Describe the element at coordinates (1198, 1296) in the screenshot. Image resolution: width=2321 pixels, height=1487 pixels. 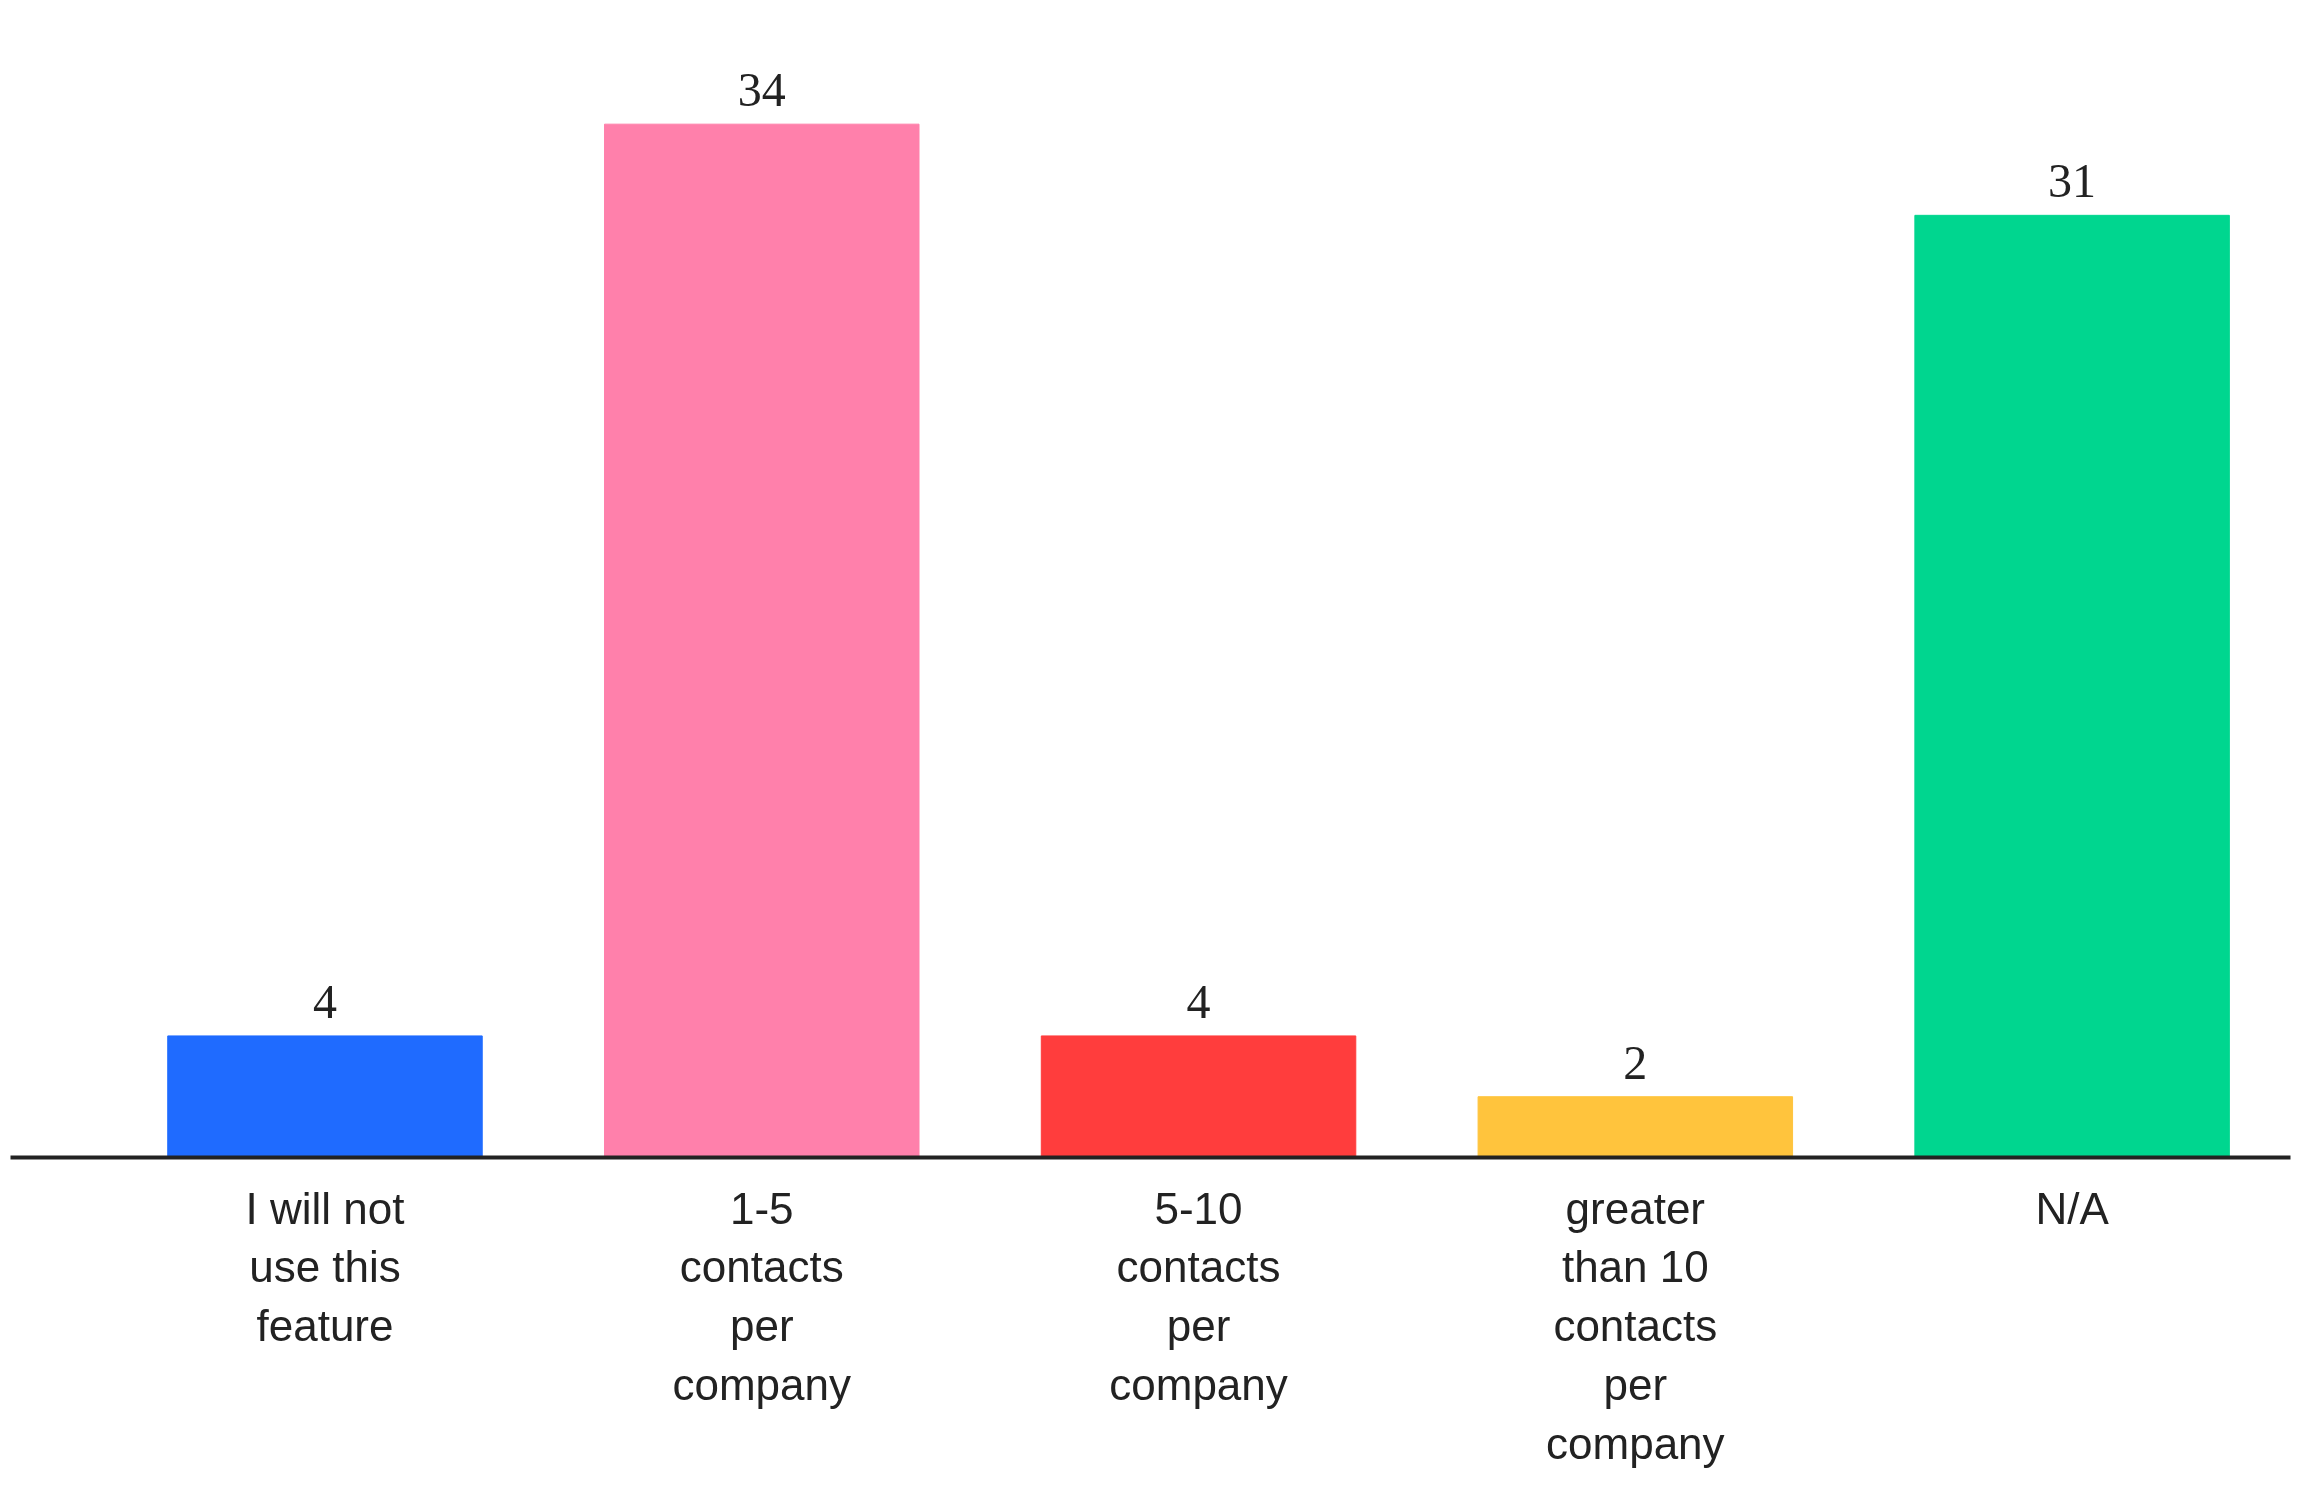
I see `x-tick-label: 5-10 contacts per company` at that location.